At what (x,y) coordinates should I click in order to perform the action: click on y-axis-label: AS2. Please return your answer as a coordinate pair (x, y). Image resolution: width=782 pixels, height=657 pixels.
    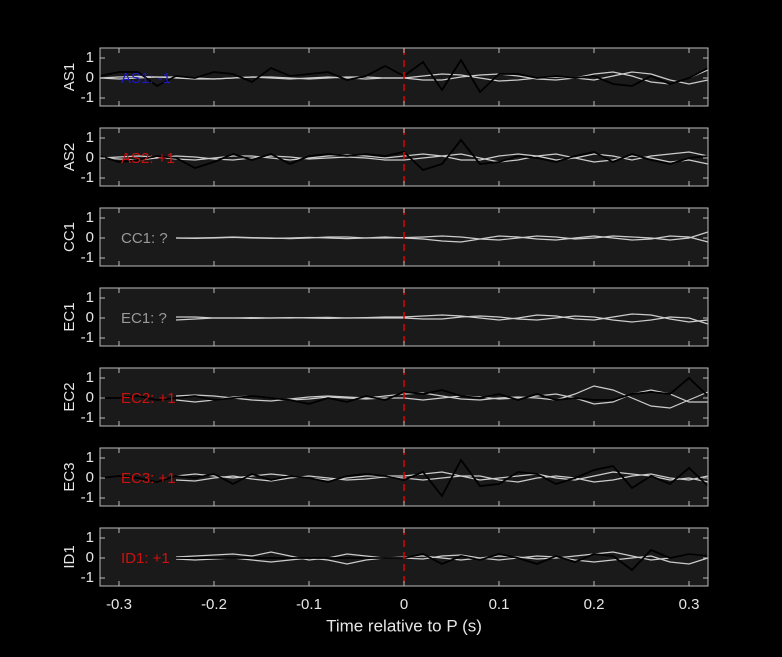
    Looking at the image, I should click on (69, 157).